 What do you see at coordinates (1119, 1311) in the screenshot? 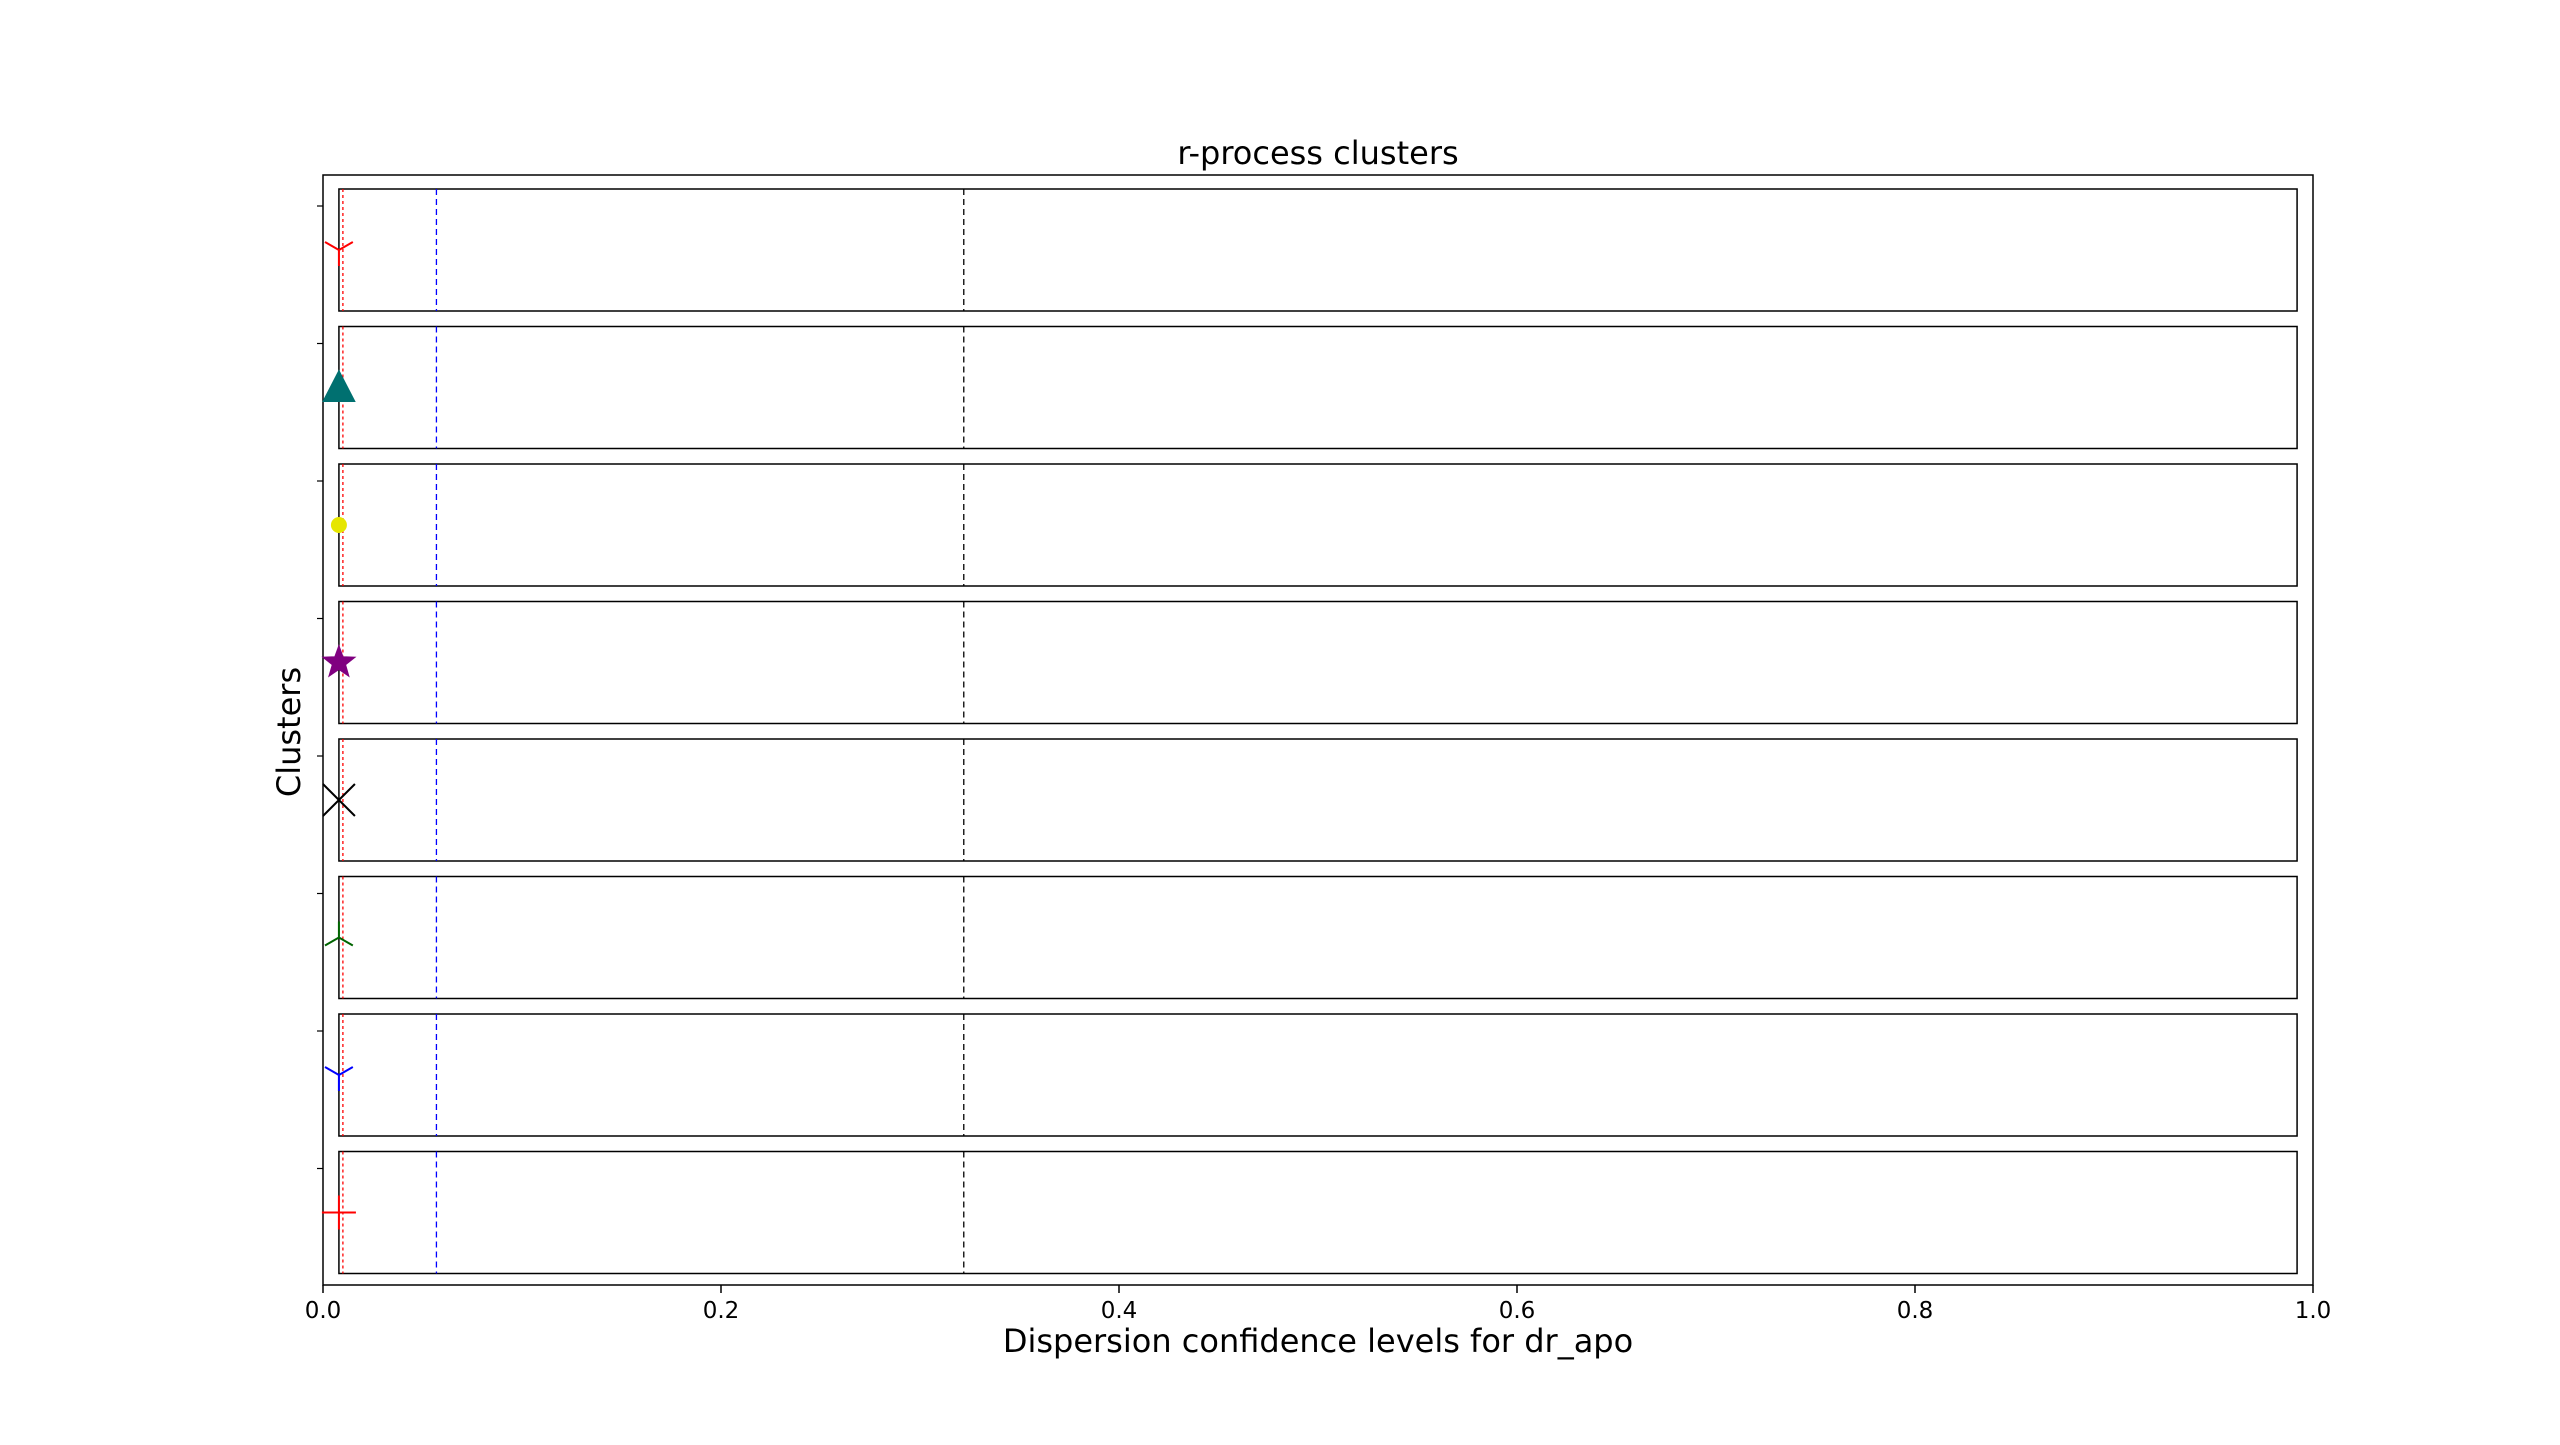
I see `x-tick-label: 0.4` at bounding box center [1119, 1311].